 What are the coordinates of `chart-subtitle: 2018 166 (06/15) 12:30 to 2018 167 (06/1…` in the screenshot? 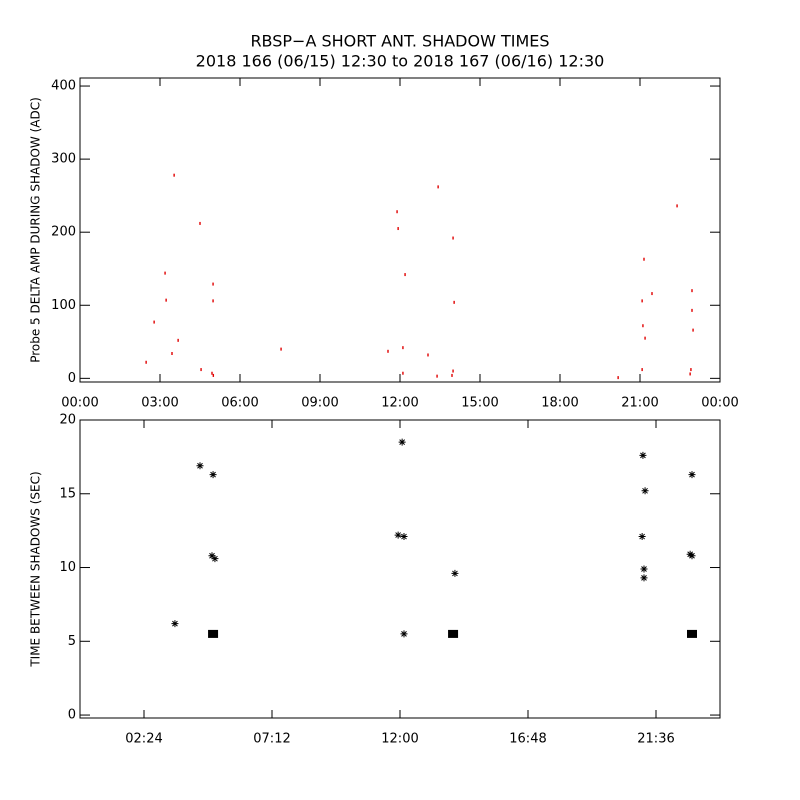 It's located at (400, 61).